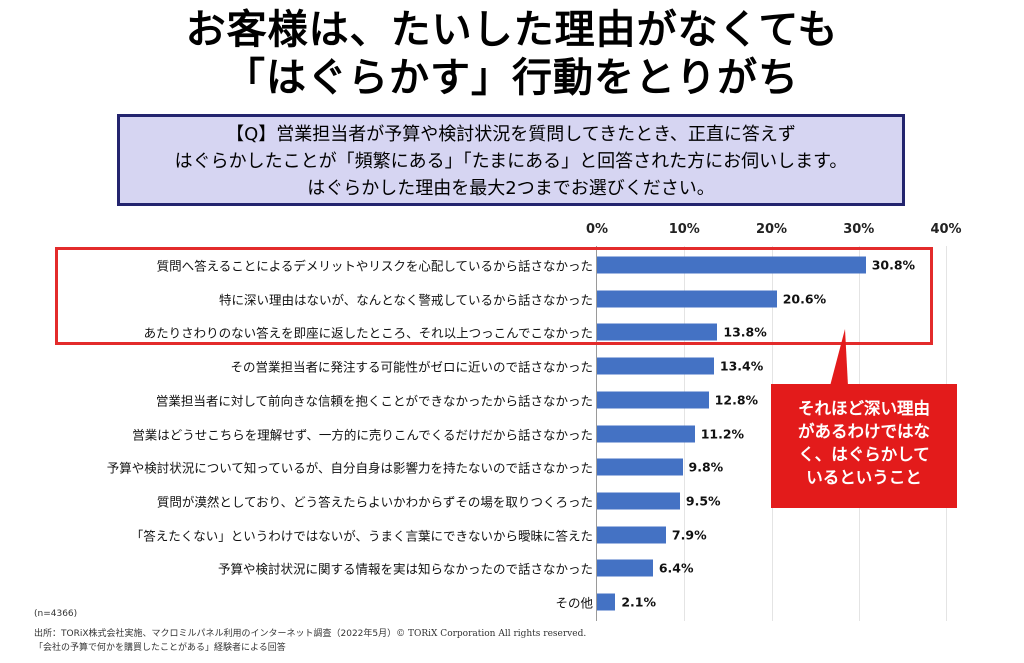  What do you see at coordinates (597, 229) in the screenshot?
I see `x-tick-label: 0%` at bounding box center [597, 229].